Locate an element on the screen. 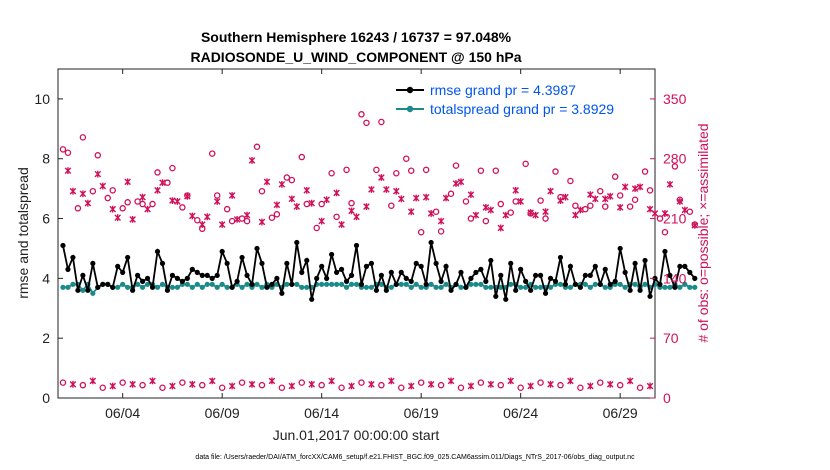  left-tick-label: 2 is located at coordinates (46, 338).